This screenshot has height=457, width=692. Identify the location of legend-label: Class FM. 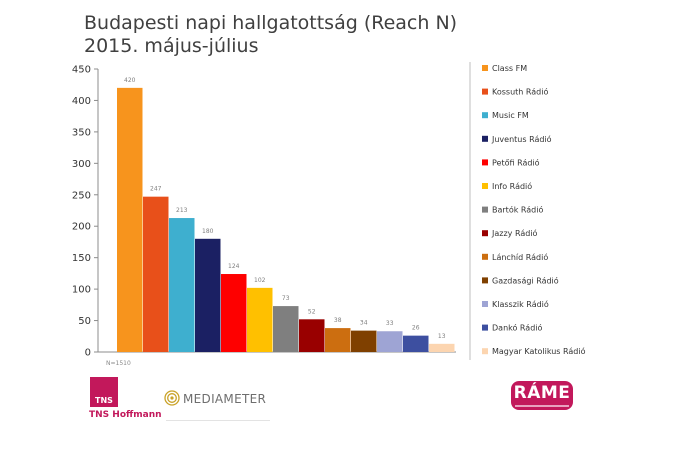
(509, 68).